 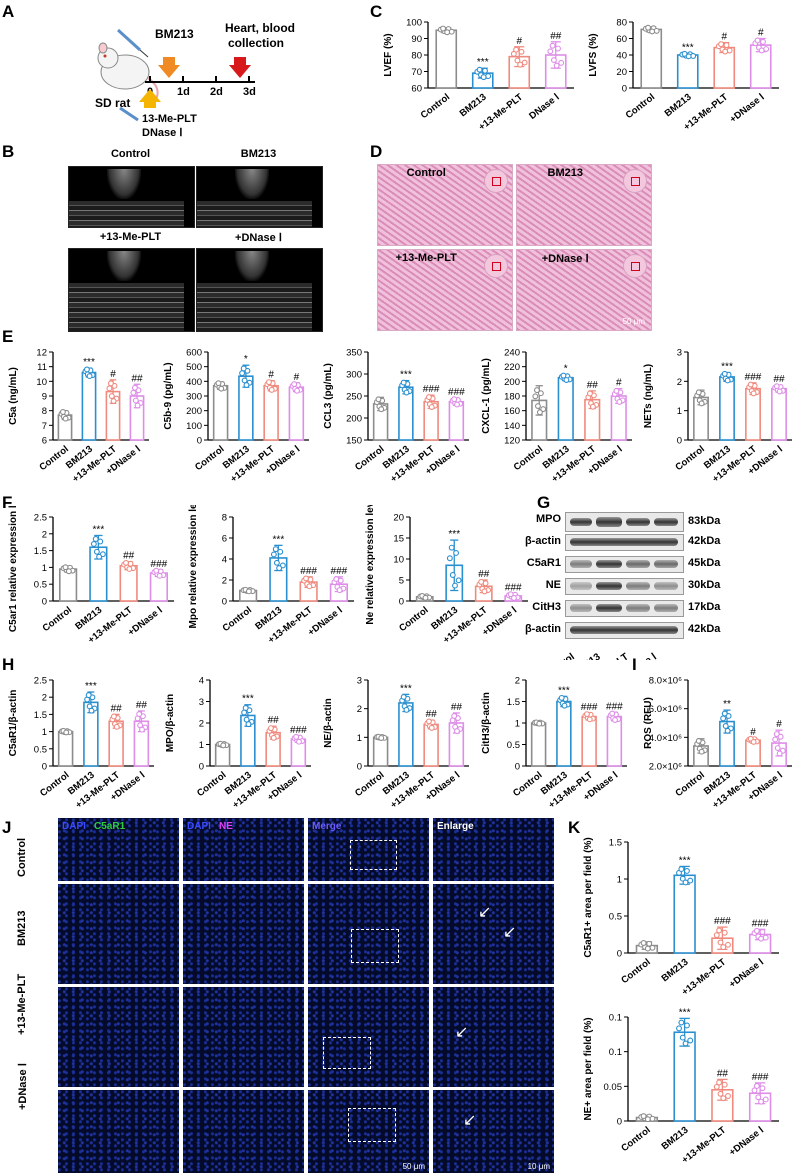 I want to click on fluo-meplt-c5ar1, so click(x=118, y=1037).